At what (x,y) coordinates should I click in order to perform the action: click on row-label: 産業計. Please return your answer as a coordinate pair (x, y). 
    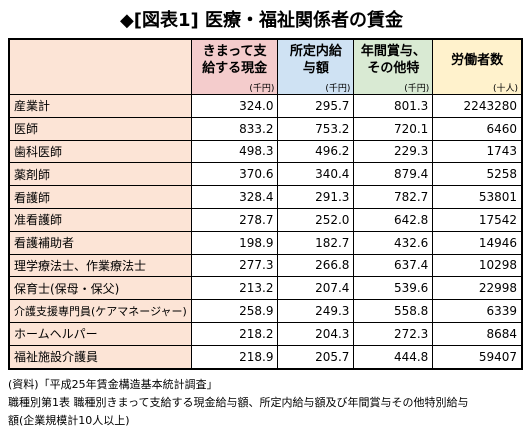
    Looking at the image, I should click on (100, 106).